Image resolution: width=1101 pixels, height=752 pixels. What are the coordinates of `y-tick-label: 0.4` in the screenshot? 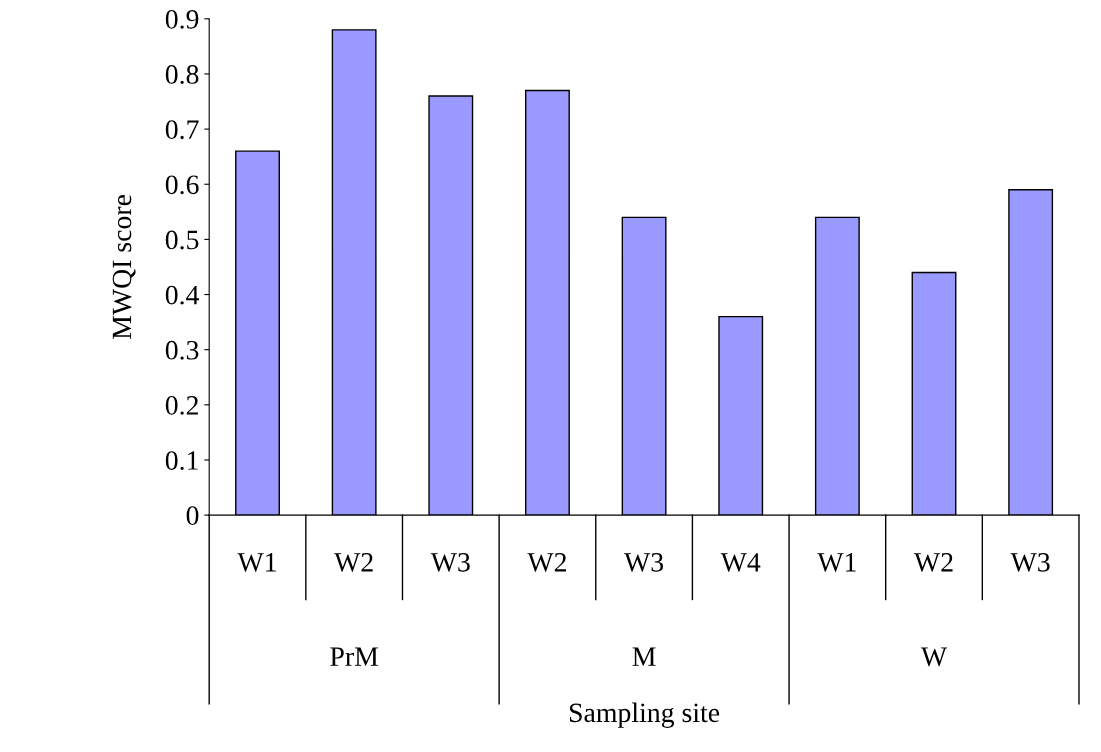 It's located at (182, 295).